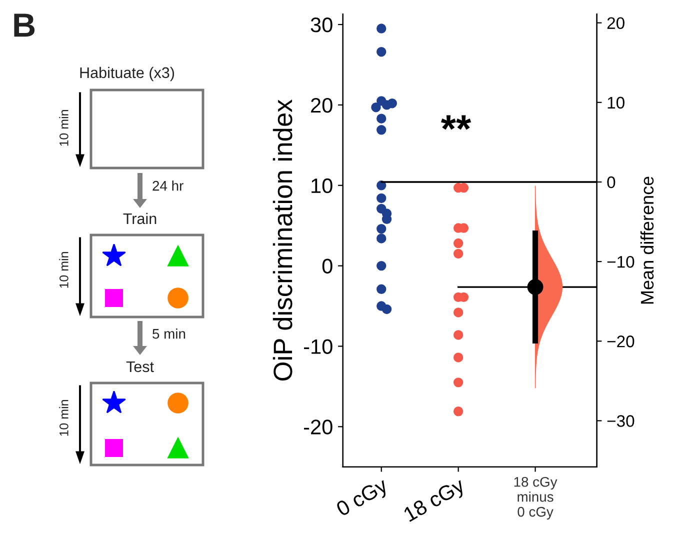  Describe the element at coordinates (282, 240) in the screenshot. I see `y-axis-title: OiP discrimination index` at that location.